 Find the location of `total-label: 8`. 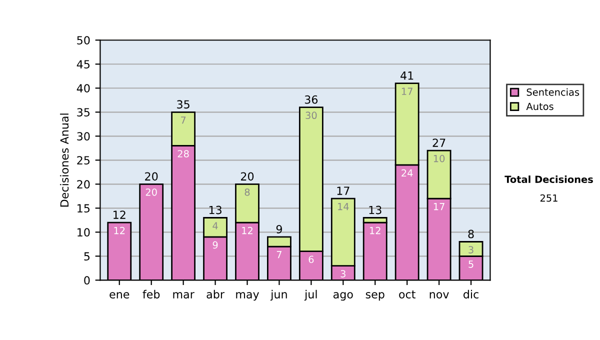

total-label: 8 is located at coordinates (471, 234).